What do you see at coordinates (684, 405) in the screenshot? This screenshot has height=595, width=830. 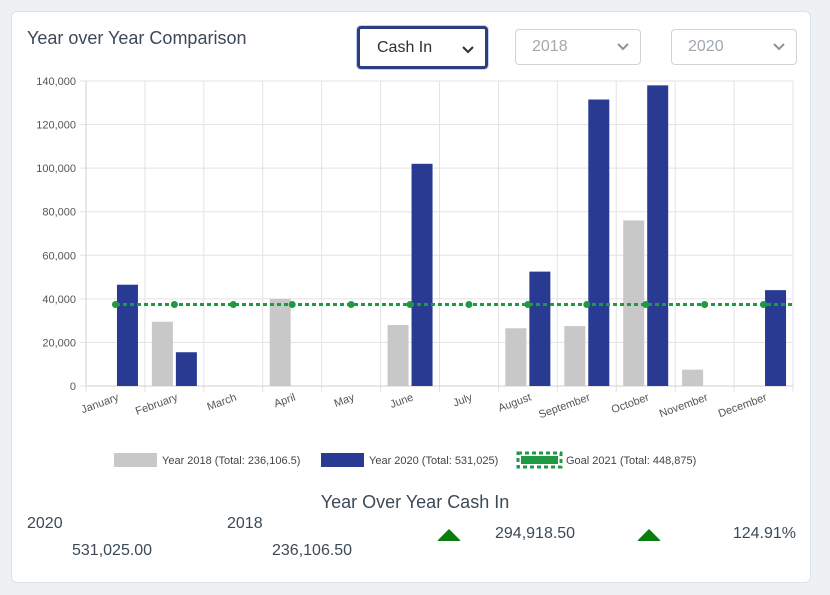 I see `x-tick-label: November` at bounding box center [684, 405].